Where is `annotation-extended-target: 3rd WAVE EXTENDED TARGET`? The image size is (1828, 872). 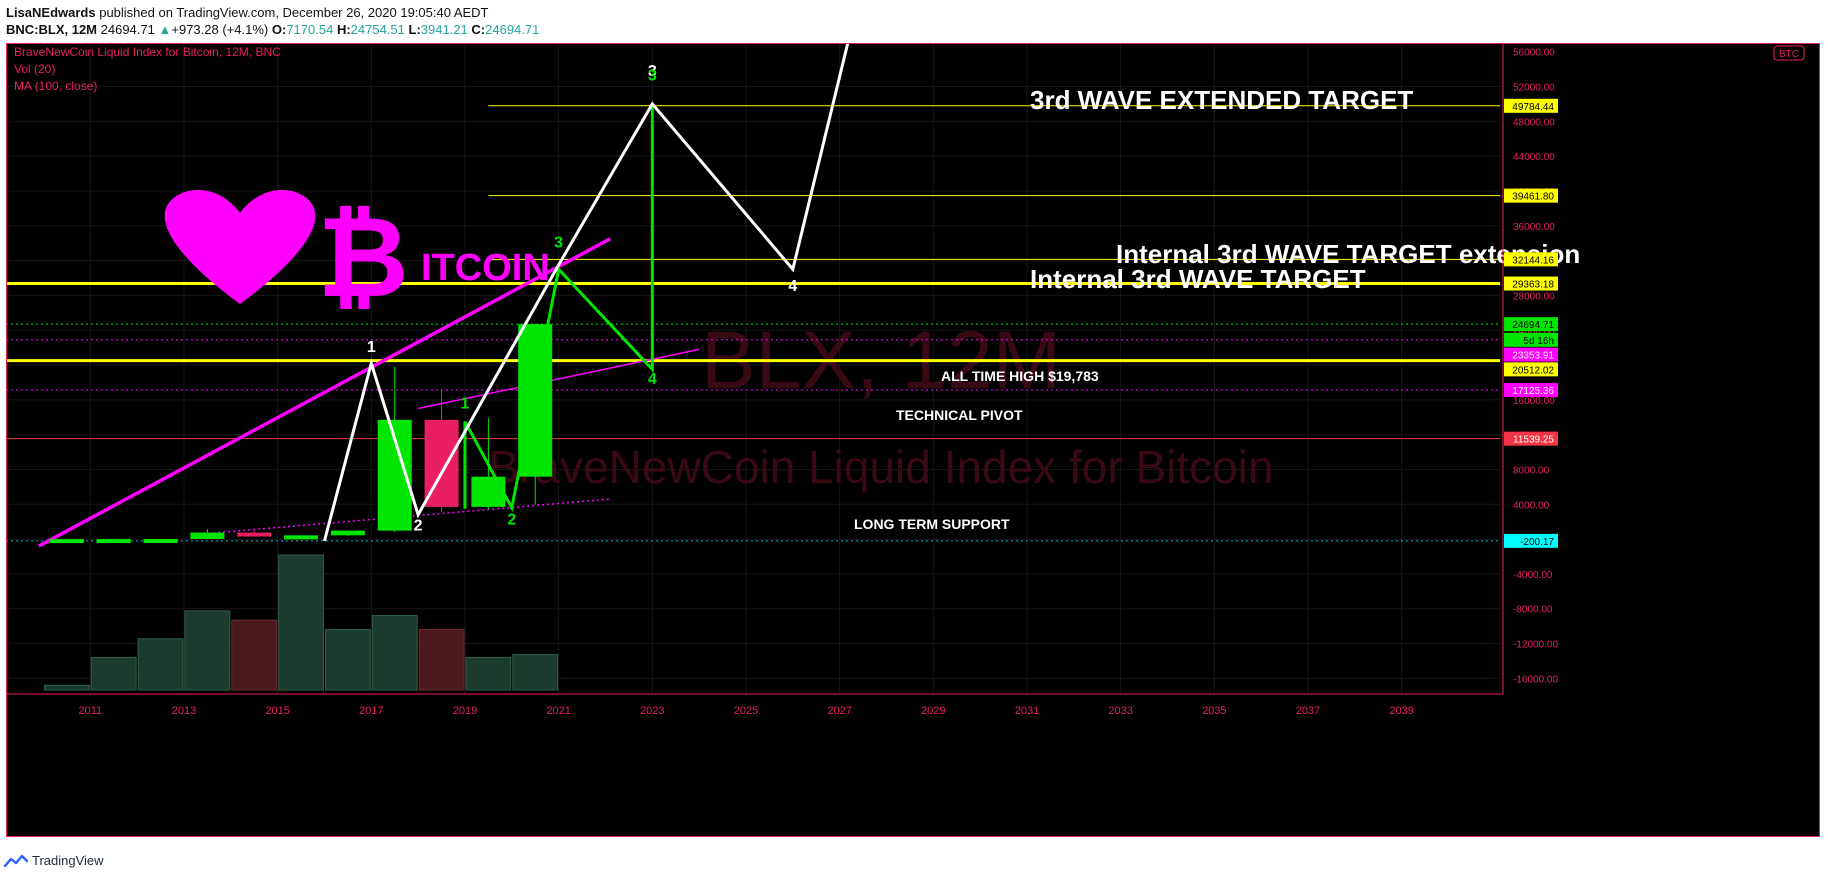 annotation-extended-target: 3rd WAVE EXTENDED TARGET is located at coordinates (1221, 100).